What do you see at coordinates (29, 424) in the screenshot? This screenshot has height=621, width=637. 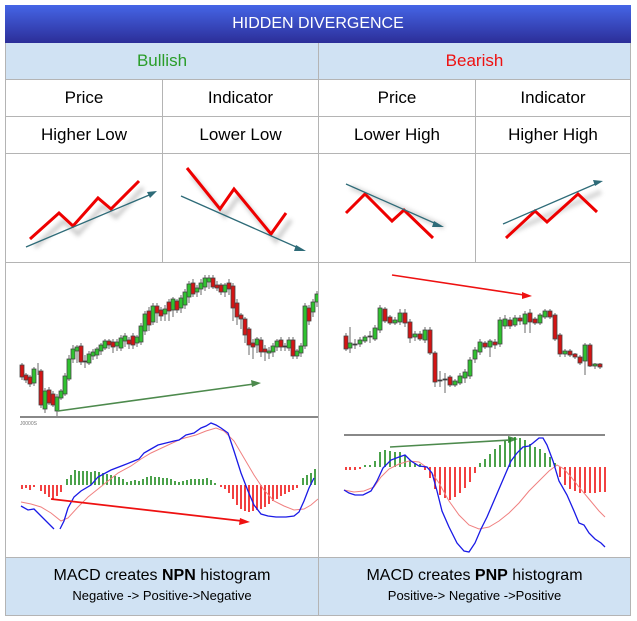 I see `chart-axis-label: J0000S` at bounding box center [29, 424].